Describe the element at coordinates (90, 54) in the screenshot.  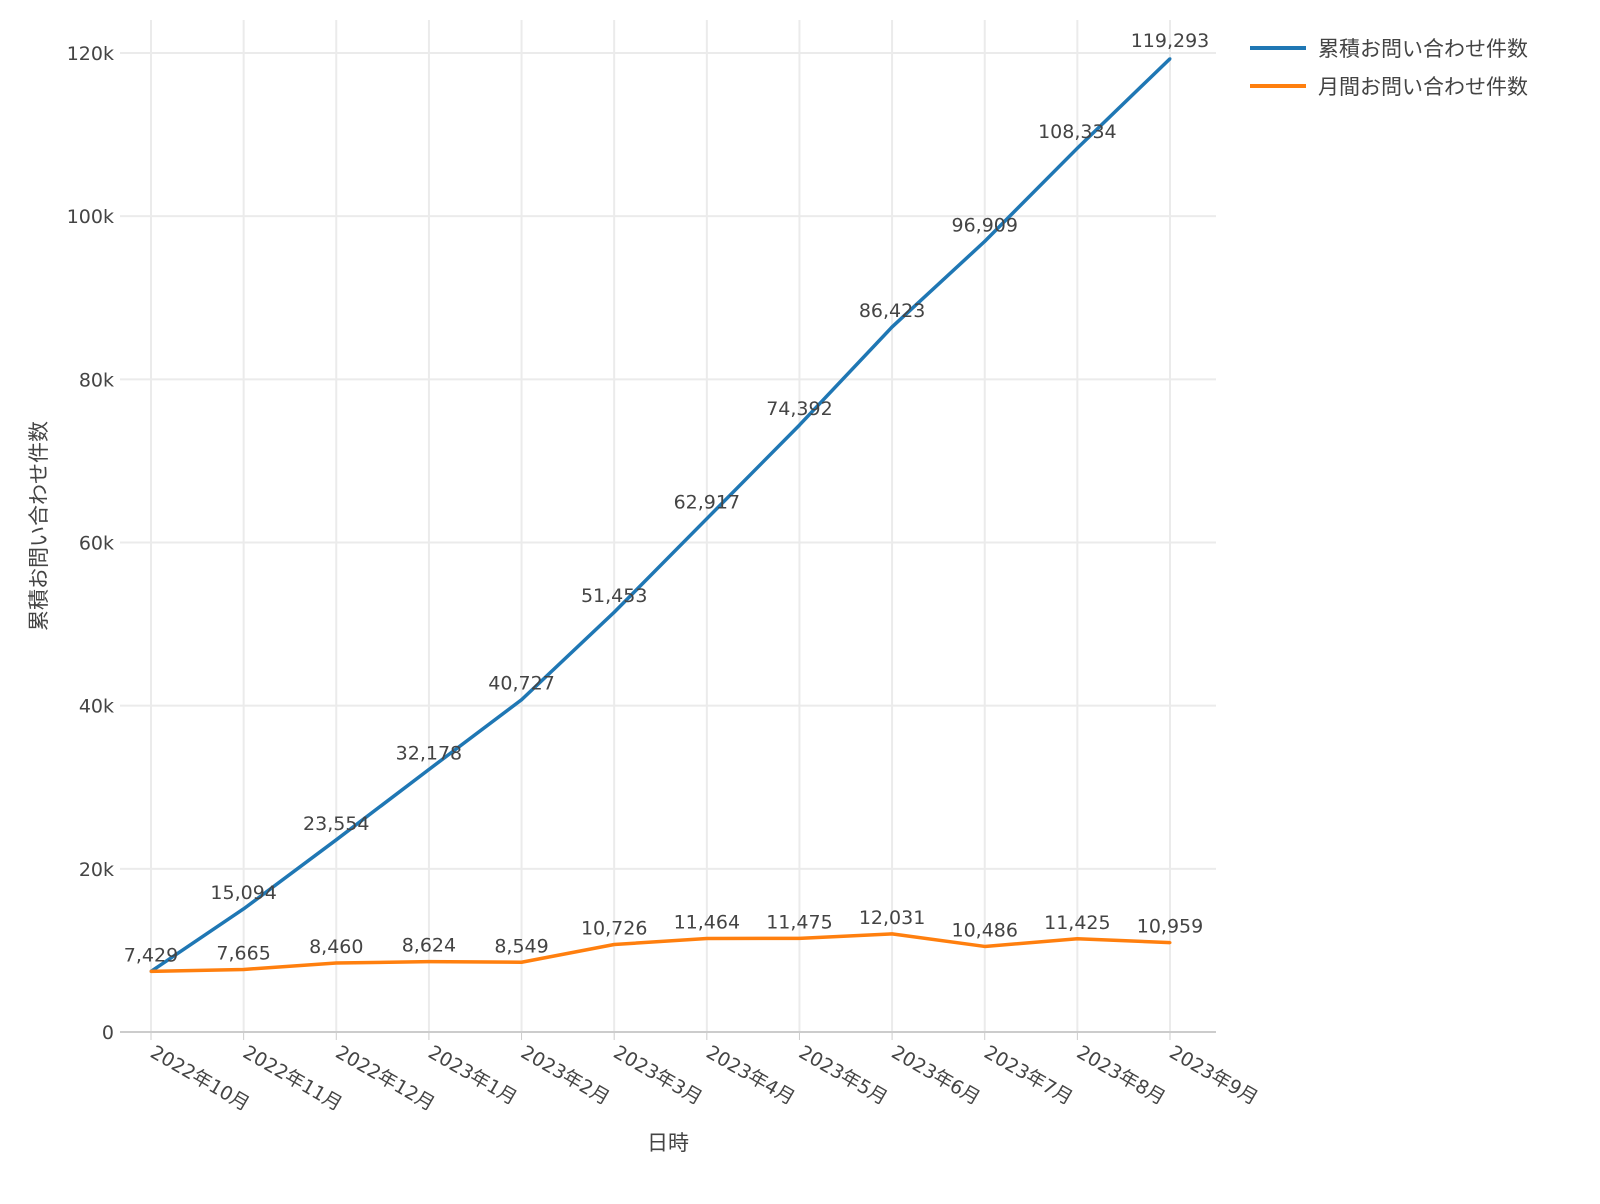
I see `y-tick-label: 120k` at that location.